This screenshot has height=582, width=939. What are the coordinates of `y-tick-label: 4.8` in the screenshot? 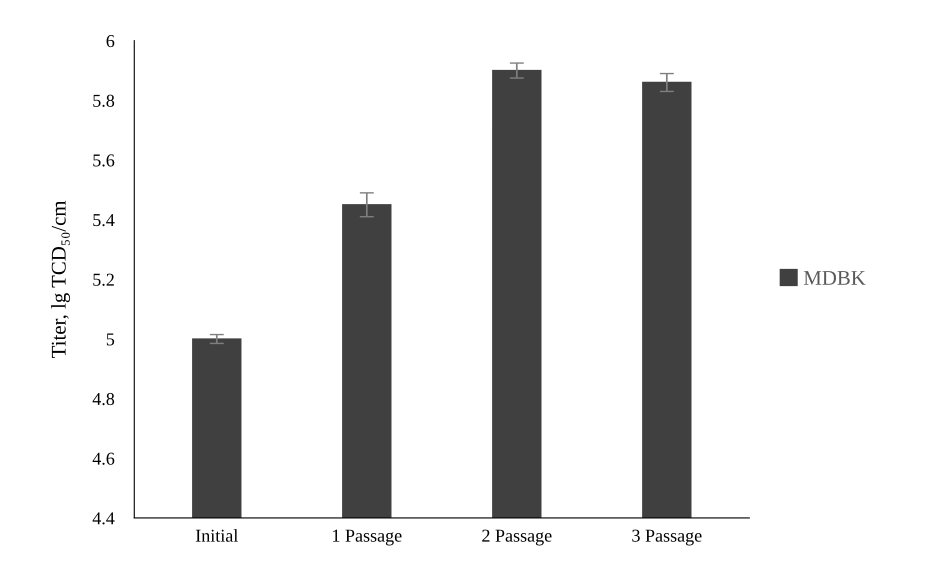 It's located at (103, 399).